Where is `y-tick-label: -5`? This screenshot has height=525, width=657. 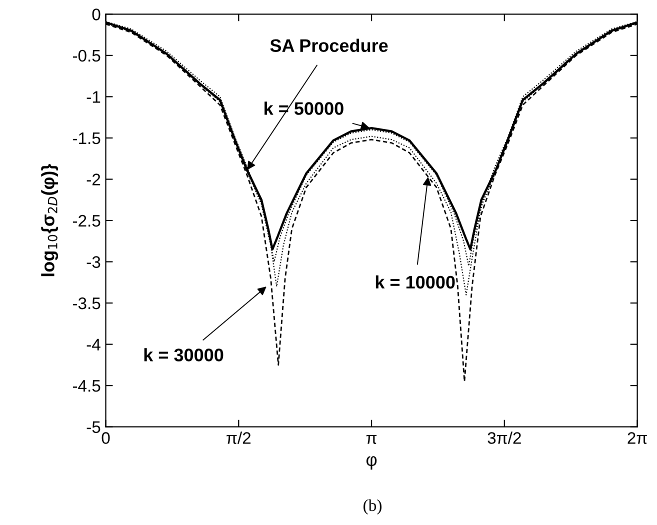 y-tick-label: -5 is located at coordinates (93, 427).